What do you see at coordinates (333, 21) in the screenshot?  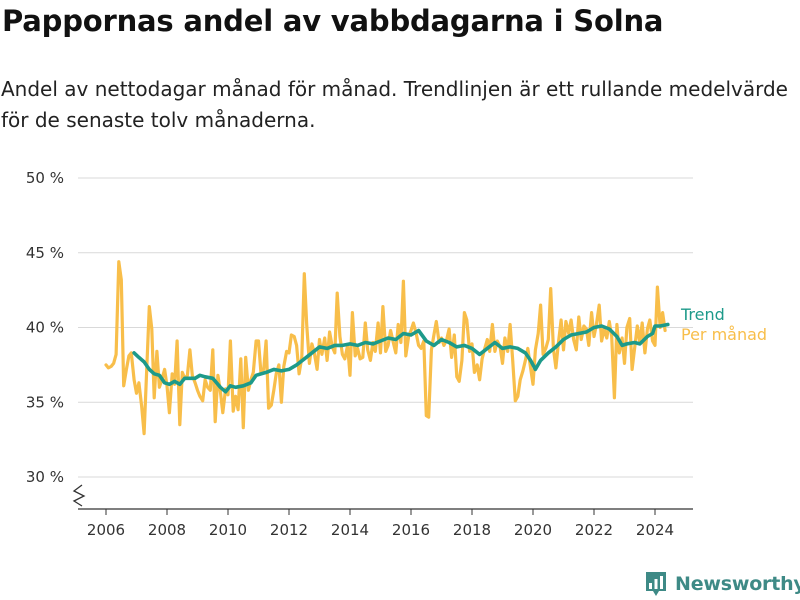 I see `chart-title: Pappornas andel av vabbdagarna i Solna` at bounding box center [333, 21].